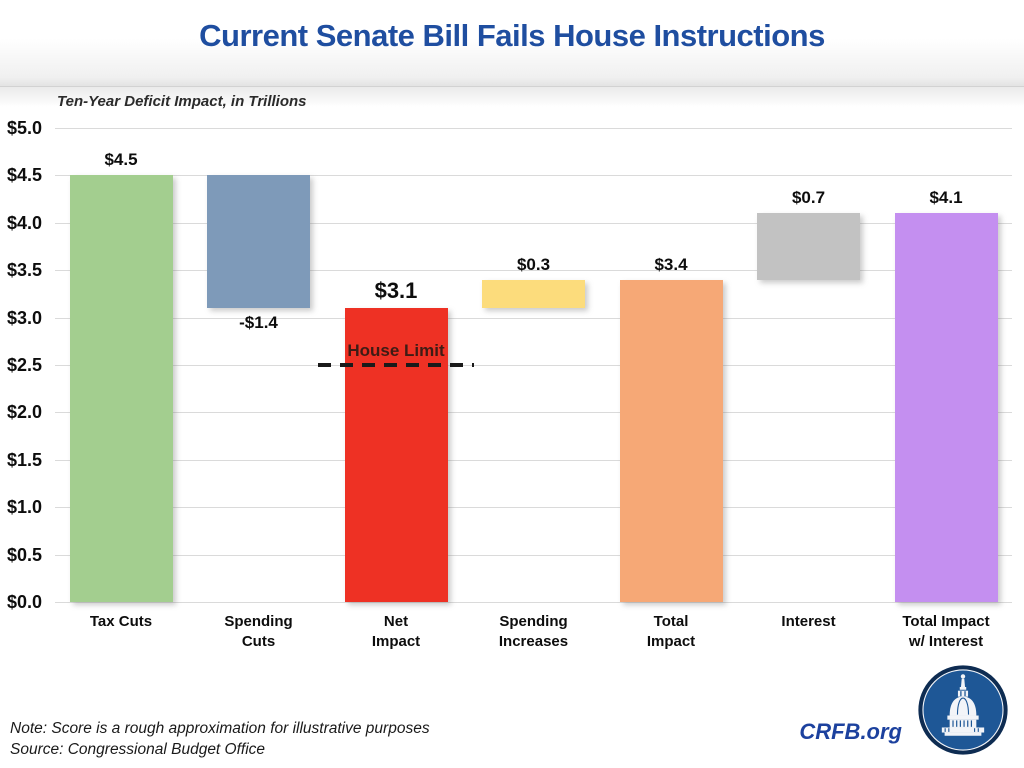  I want to click on bar-value-label: -$1.4, so click(258, 323).